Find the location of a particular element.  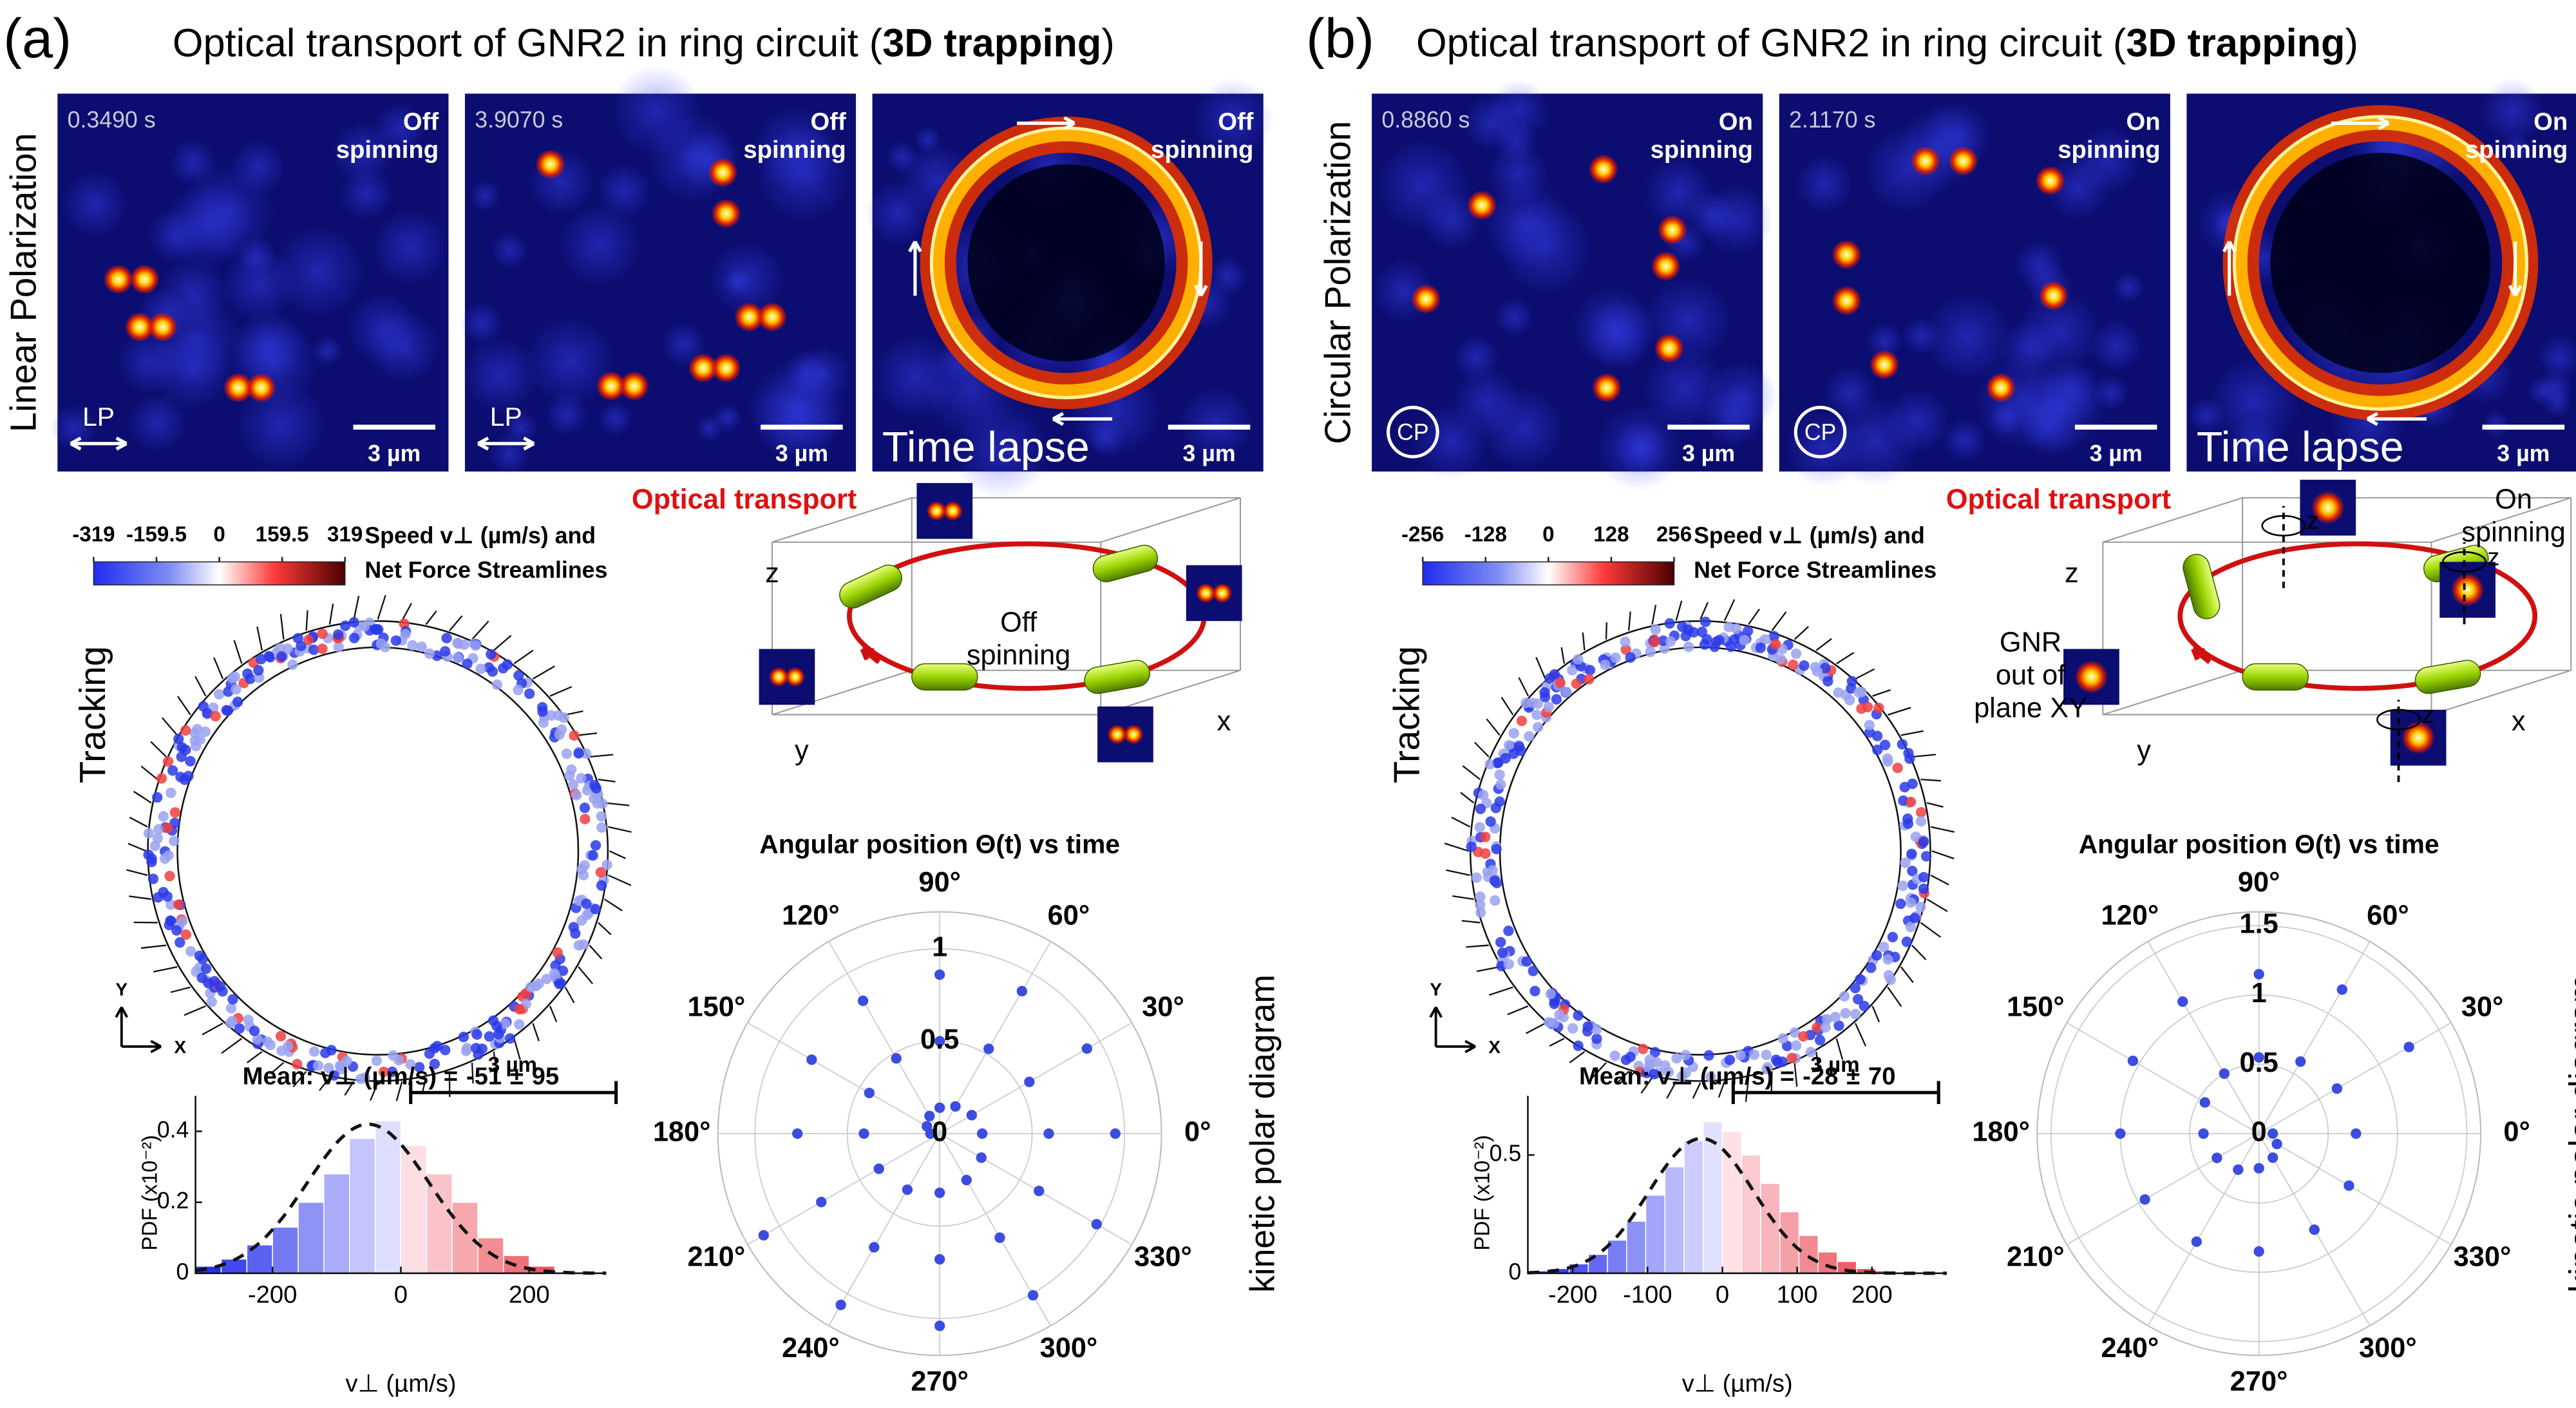

state-label: spinning is located at coordinates (2109, 150).